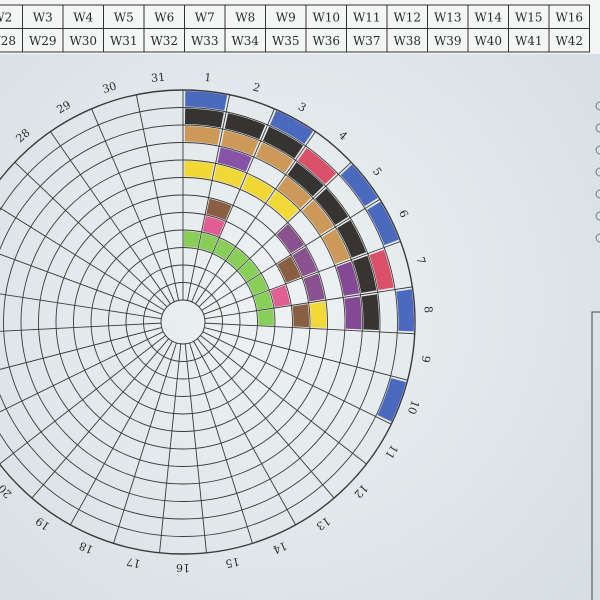 The image size is (600, 600). What do you see at coordinates (595, 455) in the screenshot?
I see `side-table` at bounding box center [595, 455].